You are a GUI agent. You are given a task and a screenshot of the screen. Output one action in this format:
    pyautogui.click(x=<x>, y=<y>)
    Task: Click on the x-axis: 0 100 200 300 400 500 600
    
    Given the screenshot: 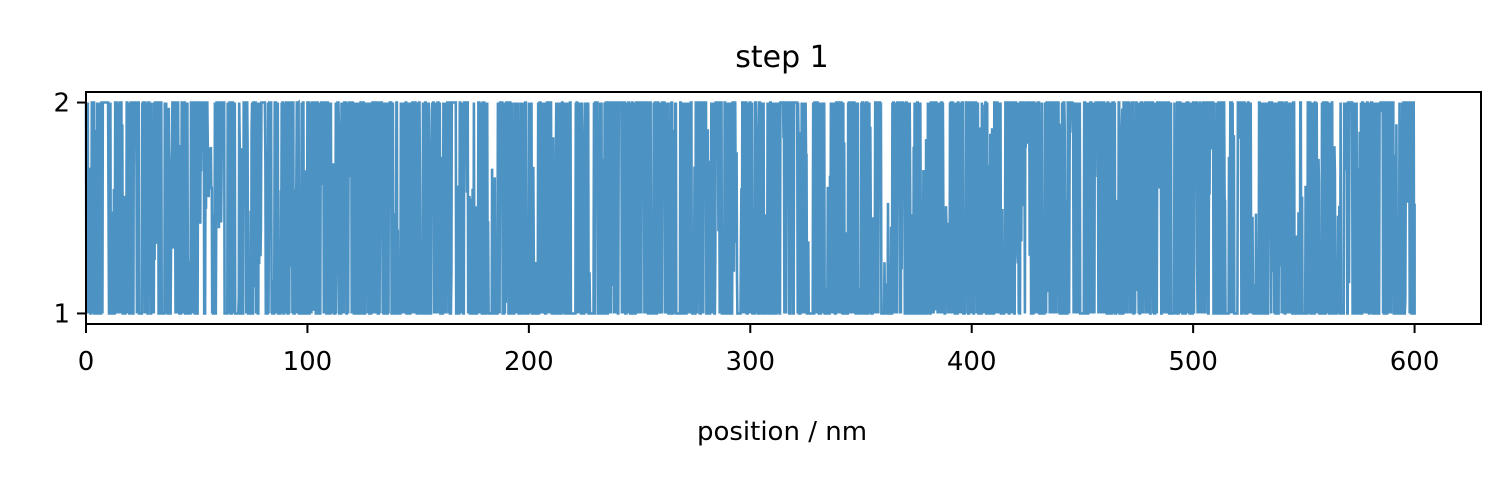 What is the action you would take?
    pyautogui.click(x=759, y=350)
    